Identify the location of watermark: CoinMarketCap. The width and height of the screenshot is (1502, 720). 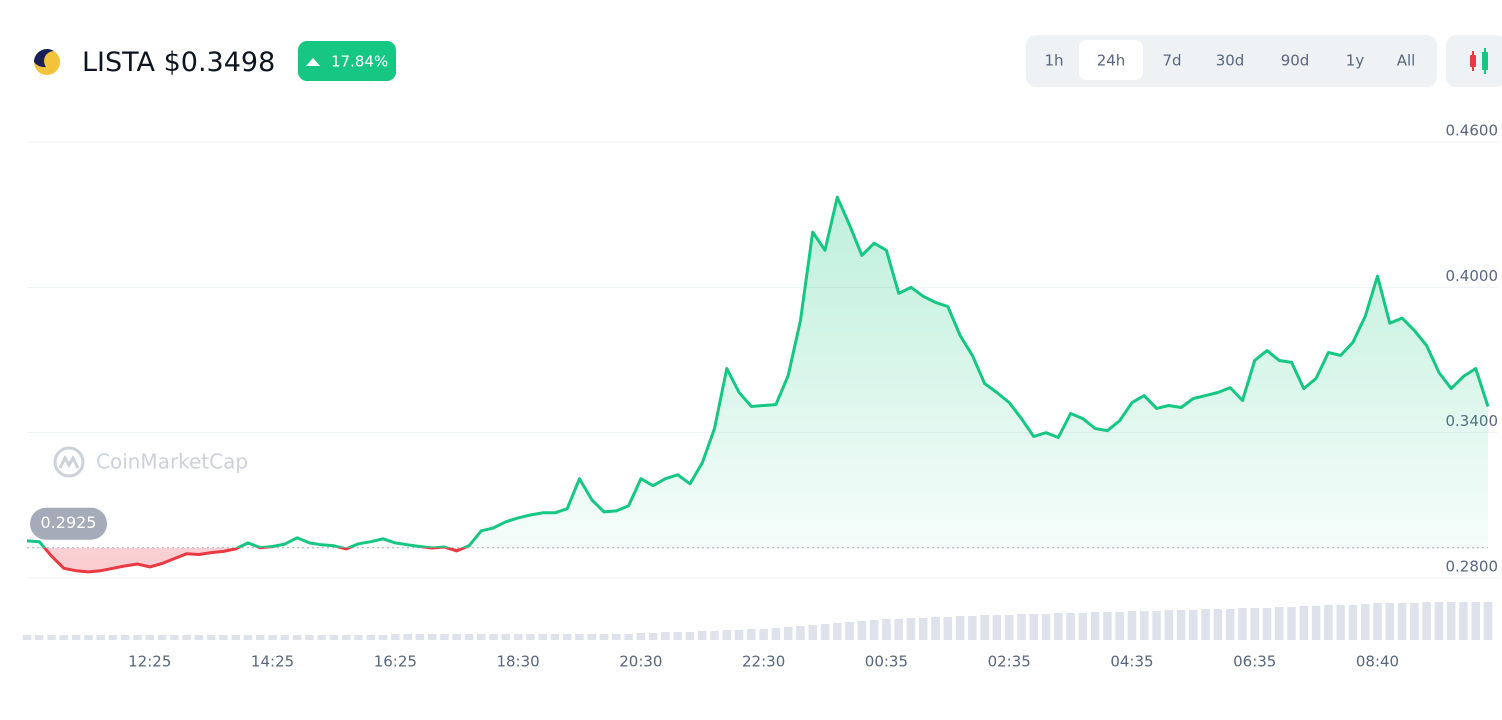
(150, 462).